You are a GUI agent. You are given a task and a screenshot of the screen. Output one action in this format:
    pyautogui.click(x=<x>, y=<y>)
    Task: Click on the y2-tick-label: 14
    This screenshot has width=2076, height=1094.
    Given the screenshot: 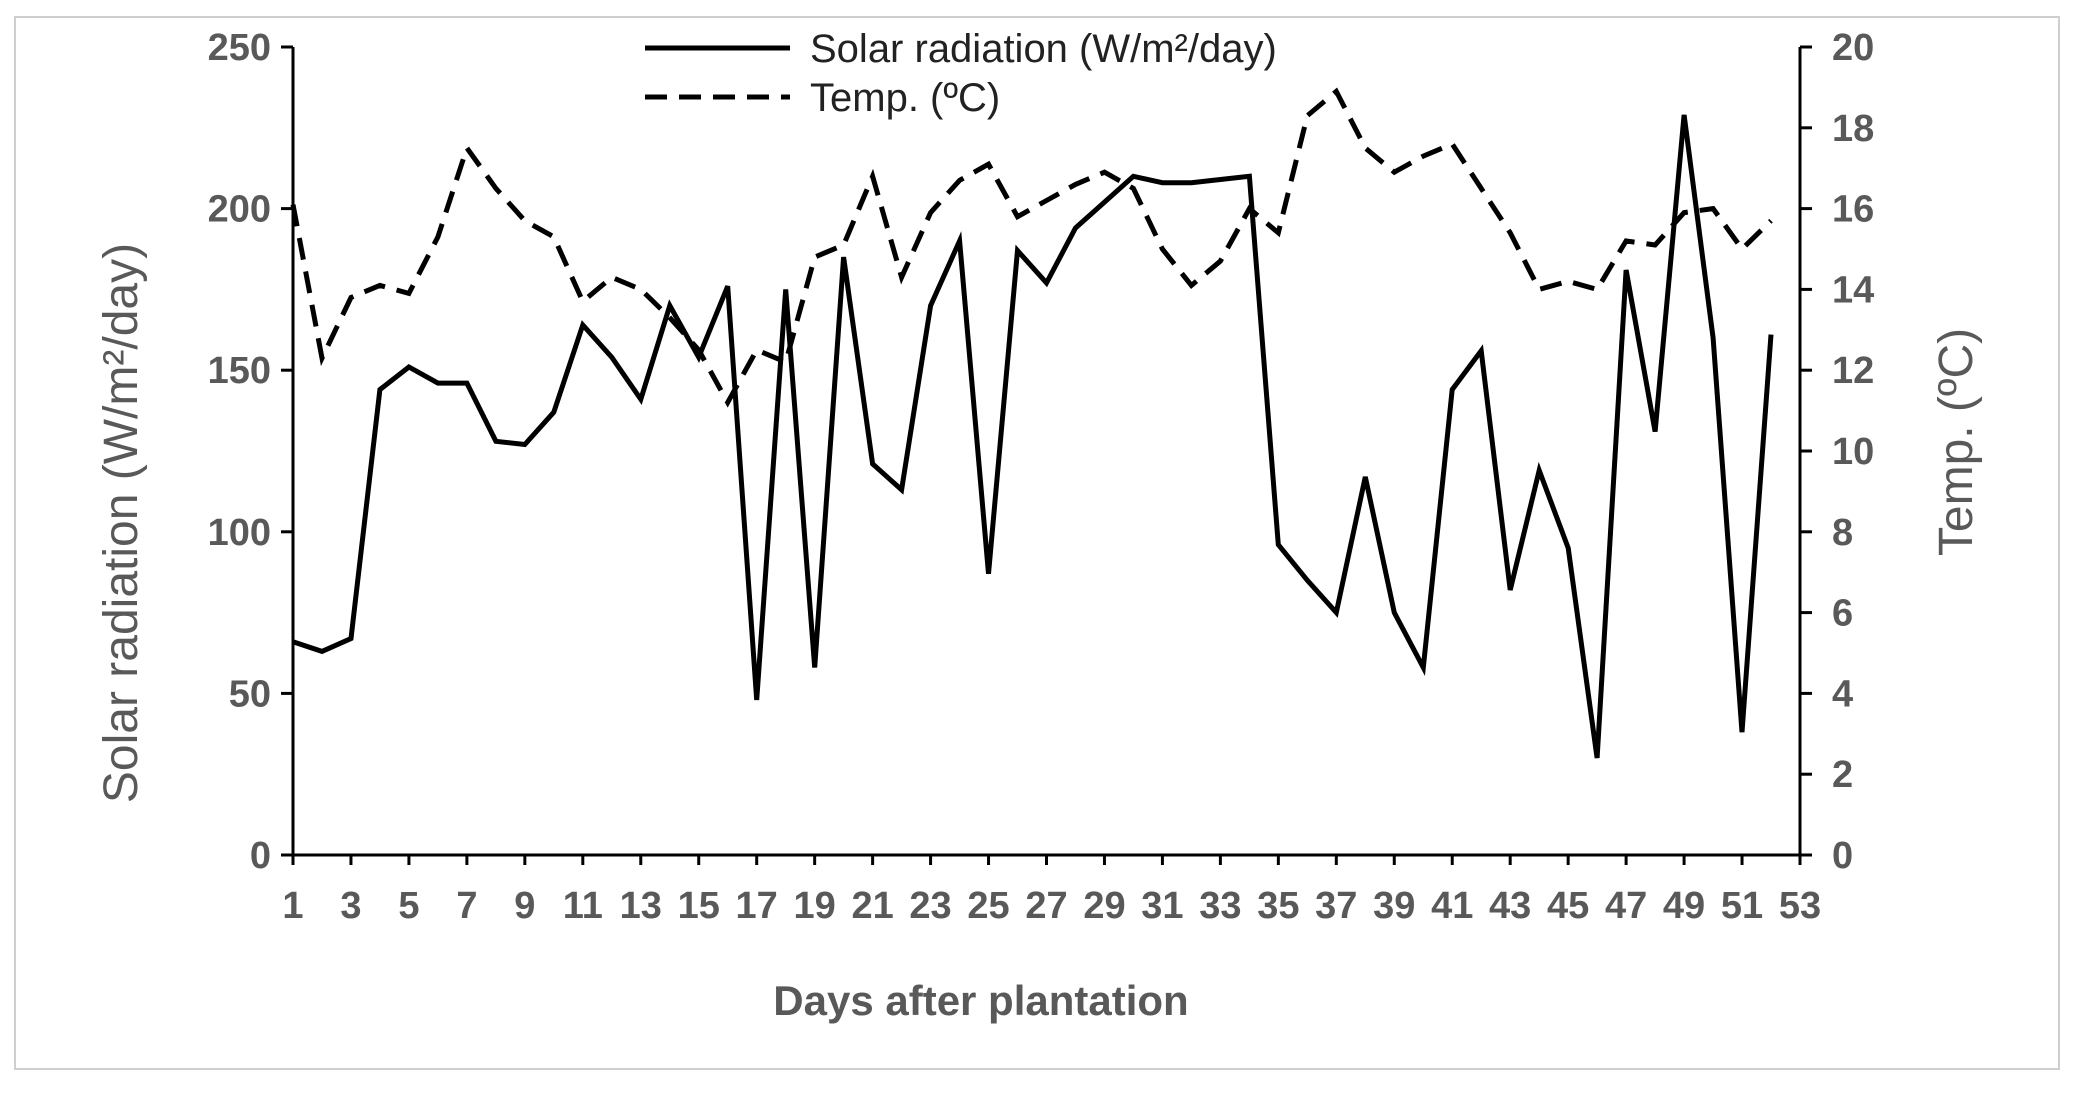 What is the action you would take?
    pyautogui.click(x=1853, y=290)
    